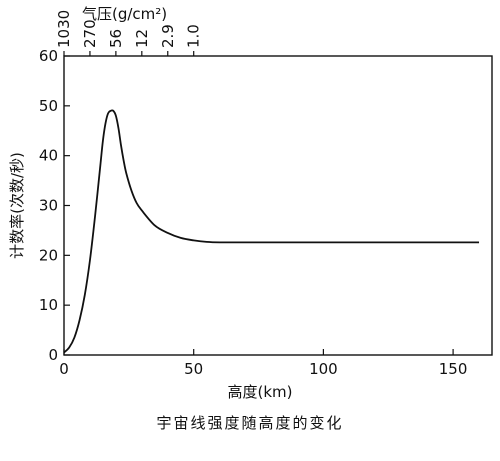  What do you see at coordinates (323, 369) in the screenshot?
I see `x-tick-label: 100` at bounding box center [323, 369].